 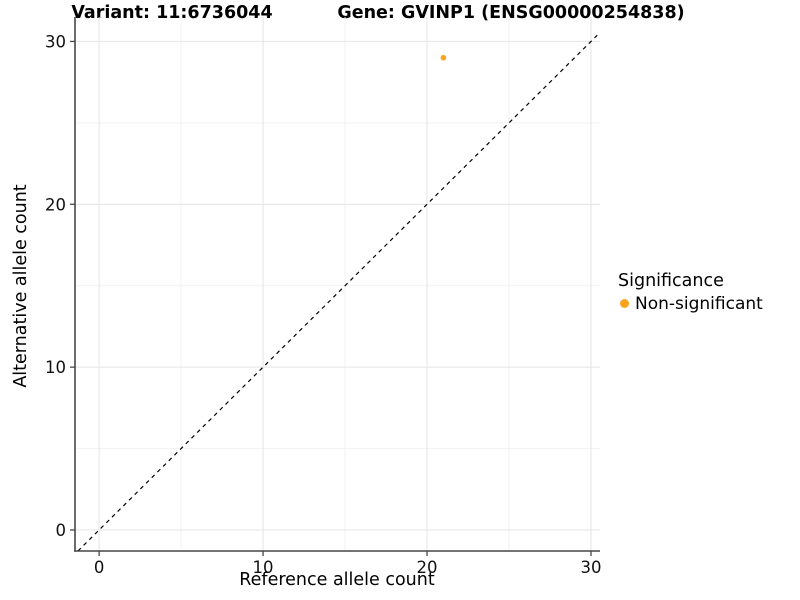 I want to click on data-point, so click(x=443, y=57).